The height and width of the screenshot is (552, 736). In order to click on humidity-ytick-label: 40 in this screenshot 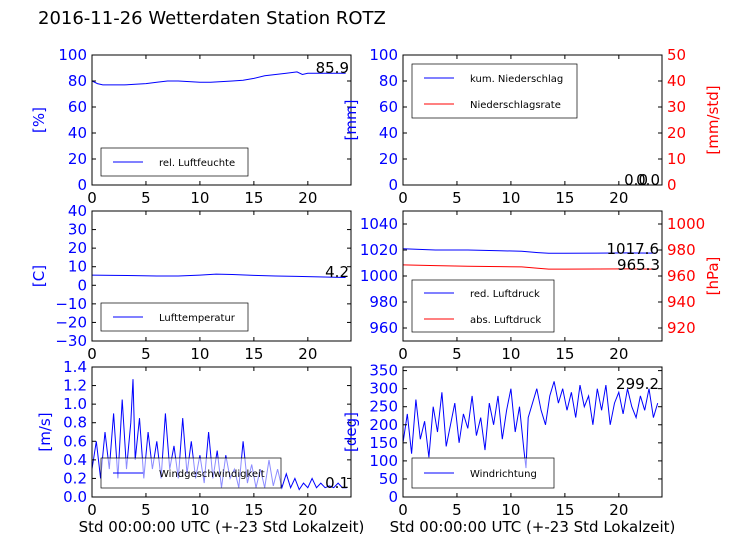, I will do `click(77, 133)`.